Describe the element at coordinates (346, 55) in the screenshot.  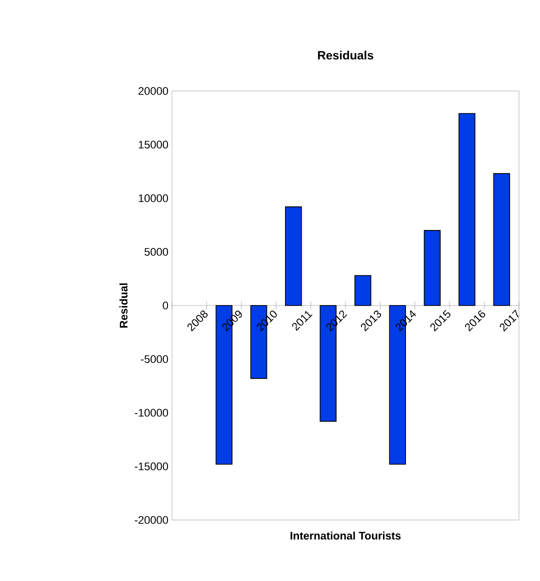
I see `chart-title: Residuals` at that location.